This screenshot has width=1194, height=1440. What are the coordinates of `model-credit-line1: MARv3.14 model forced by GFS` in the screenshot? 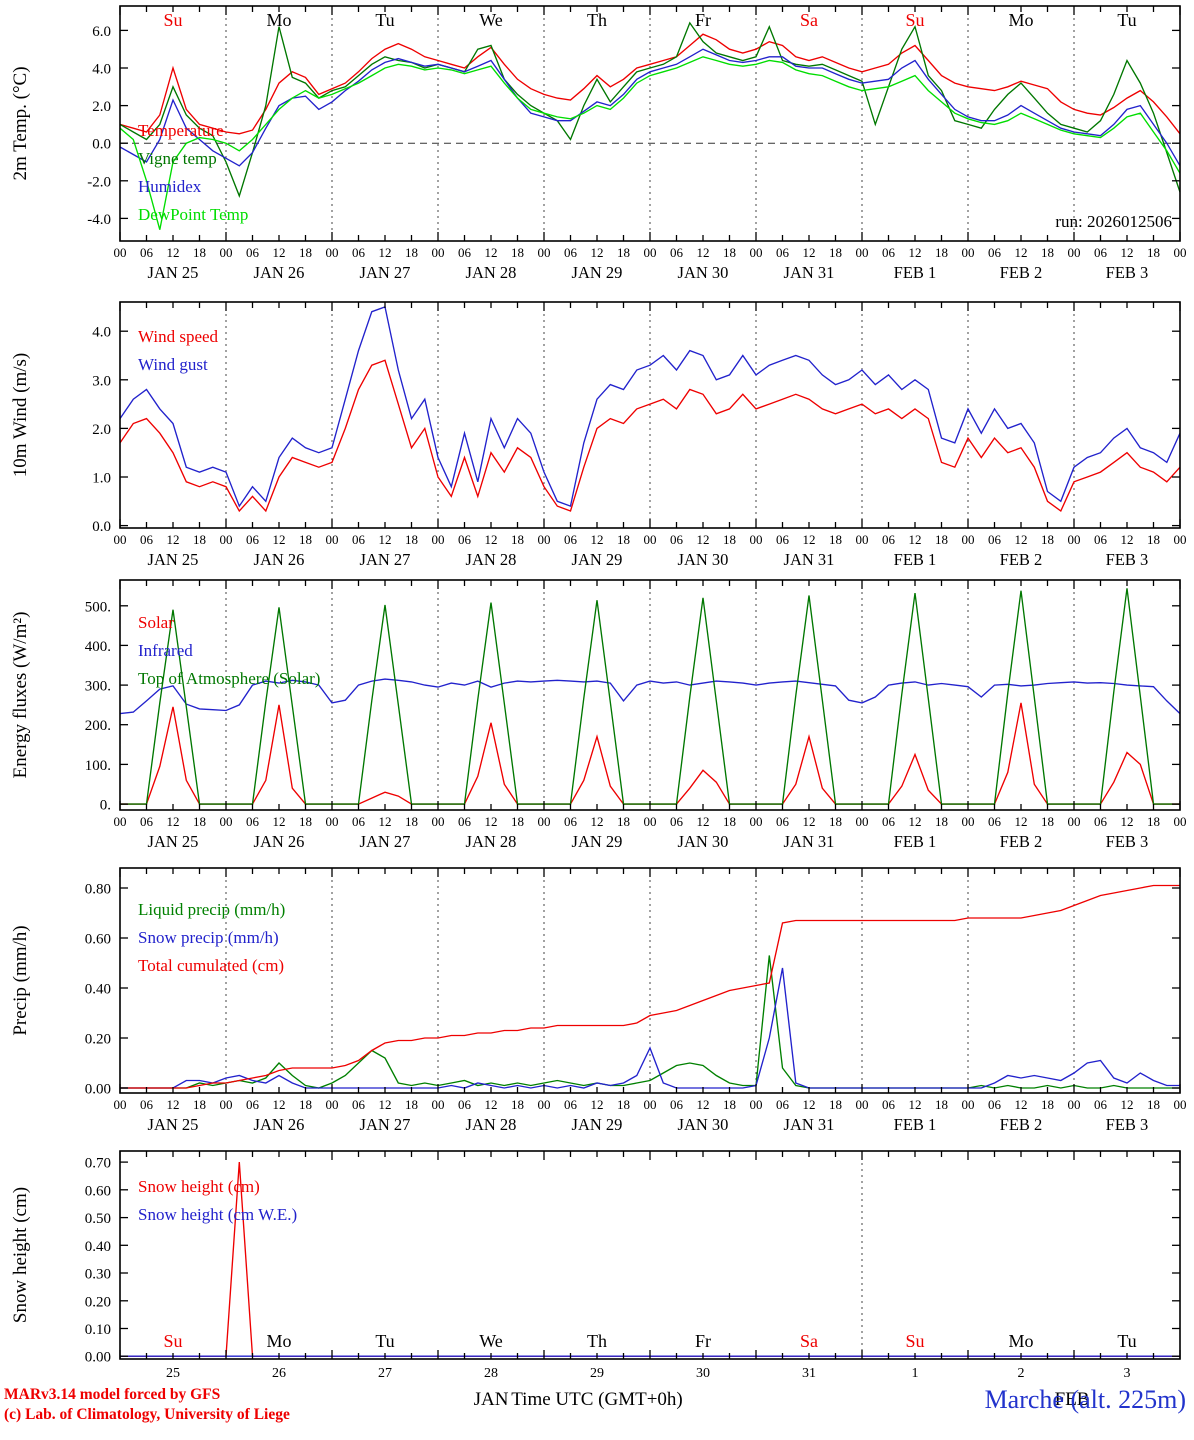 It's located at (112, 1394).